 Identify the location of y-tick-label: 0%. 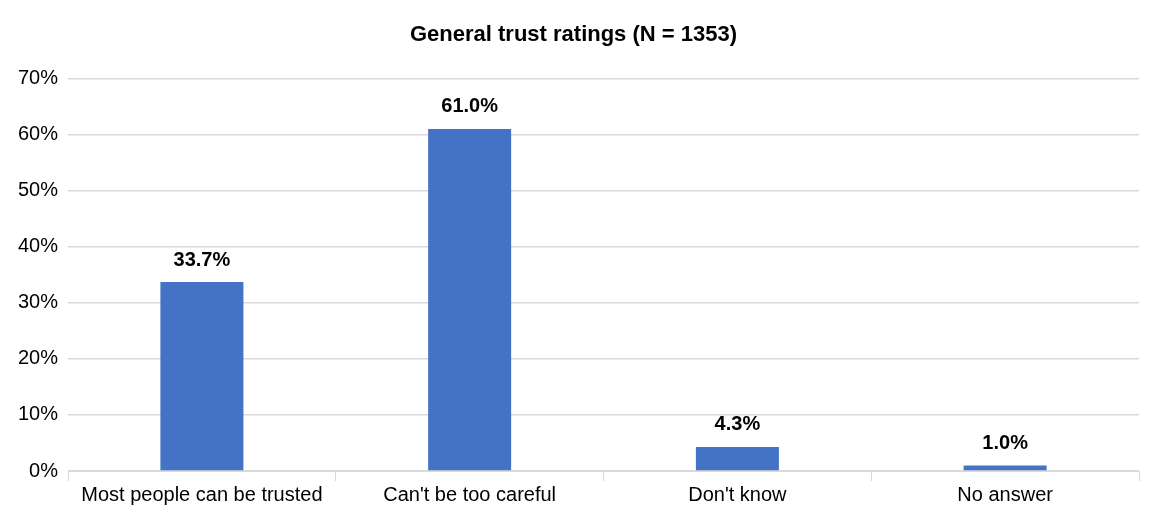
(44, 469).